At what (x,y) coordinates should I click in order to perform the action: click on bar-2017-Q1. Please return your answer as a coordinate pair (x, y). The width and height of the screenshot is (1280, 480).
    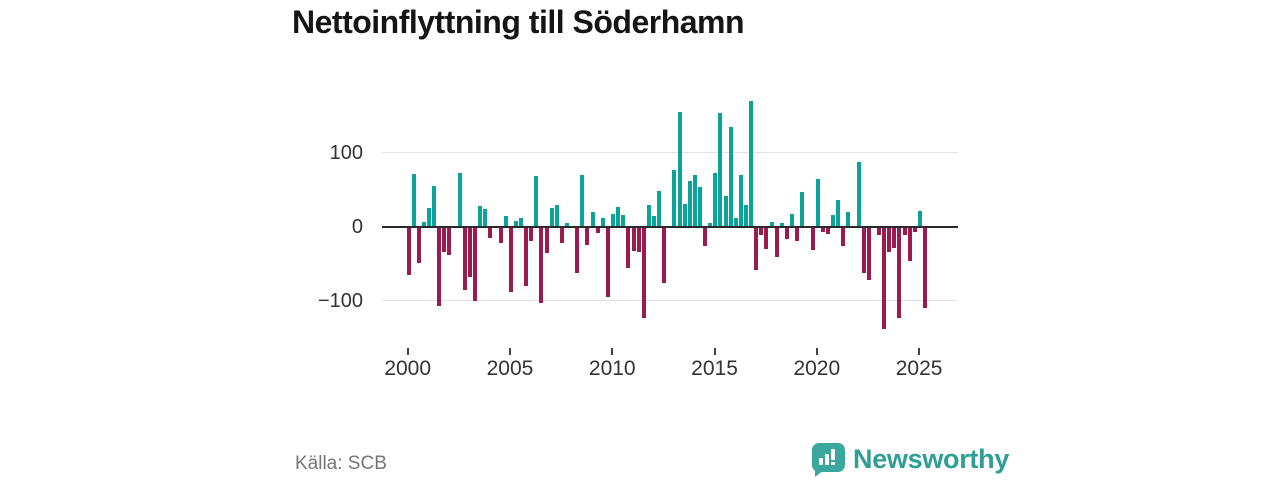
    Looking at the image, I should click on (756, 248).